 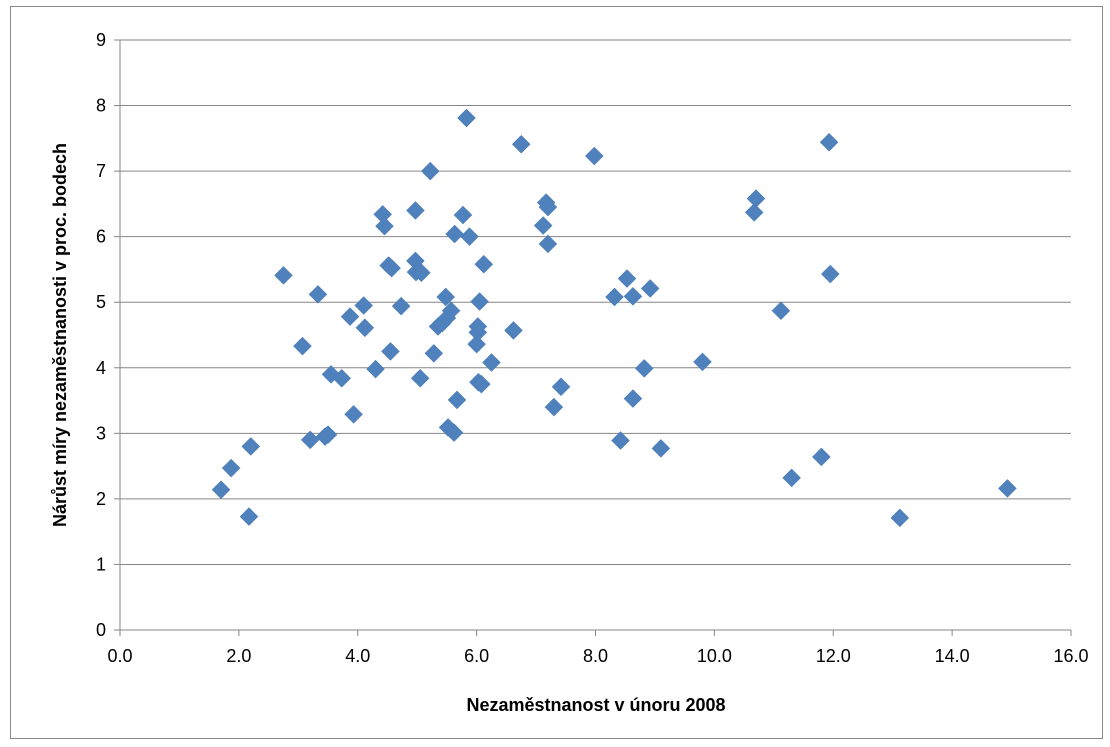 What do you see at coordinates (101, 106) in the screenshot?
I see `y-tick-label: 8` at bounding box center [101, 106].